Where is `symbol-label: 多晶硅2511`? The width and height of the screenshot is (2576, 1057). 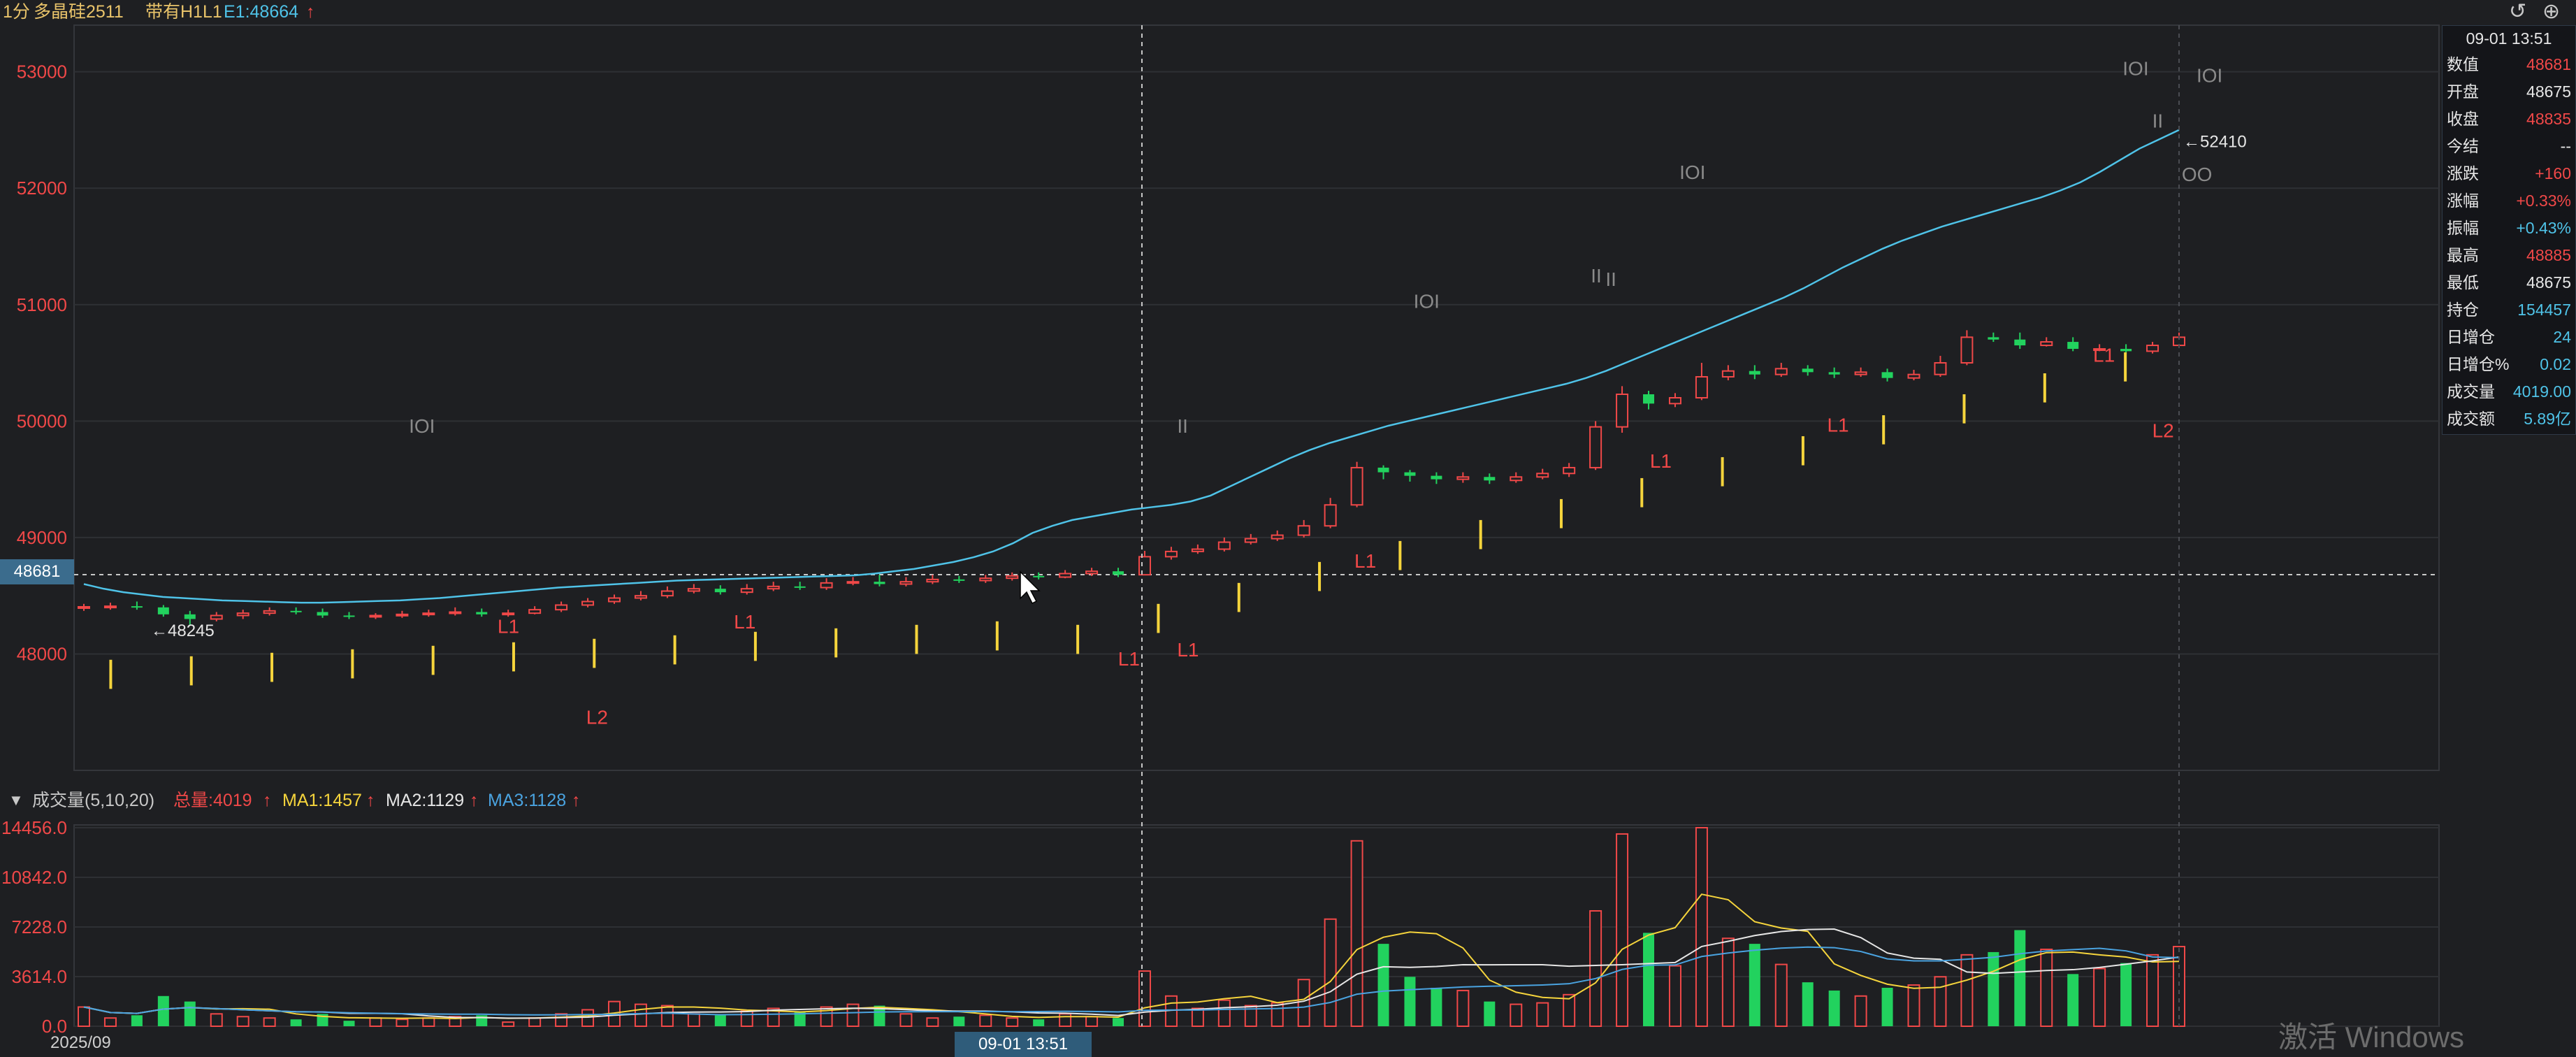
symbol-label: 多晶硅2511 is located at coordinates (79, 12).